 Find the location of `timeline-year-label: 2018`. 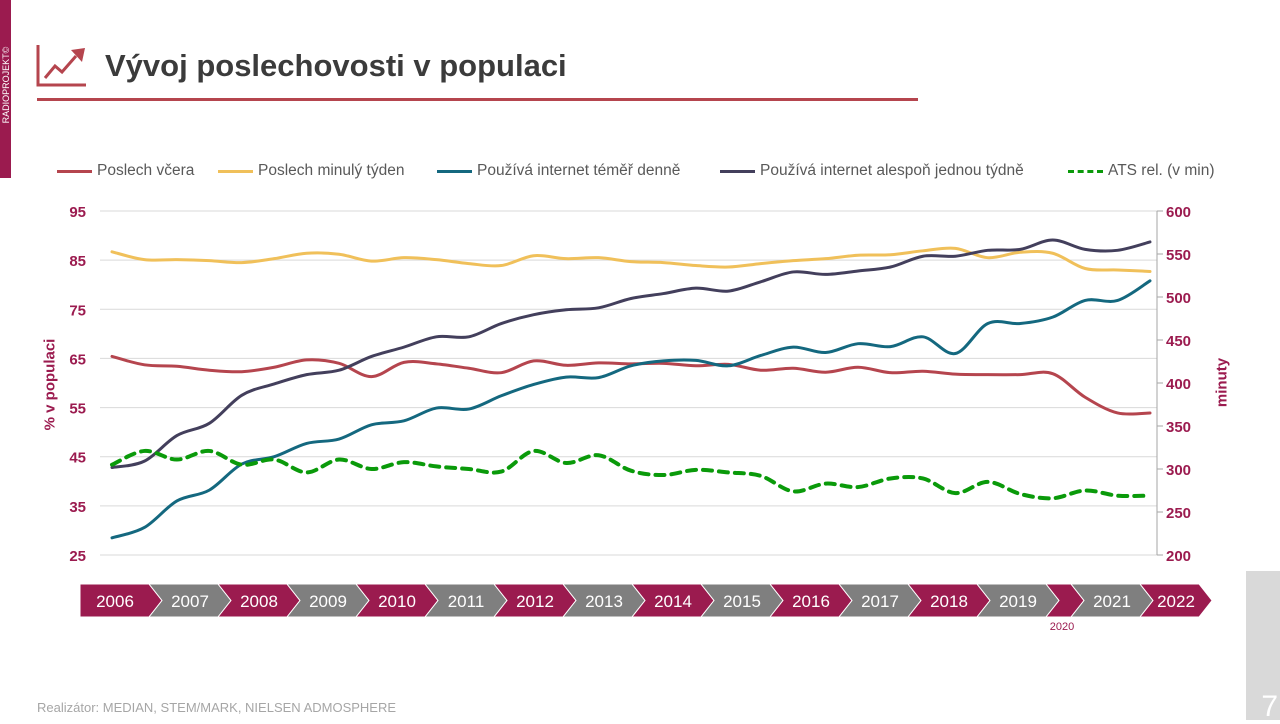

timeline-year-label: 2018 is located at coordinates (949, 601).